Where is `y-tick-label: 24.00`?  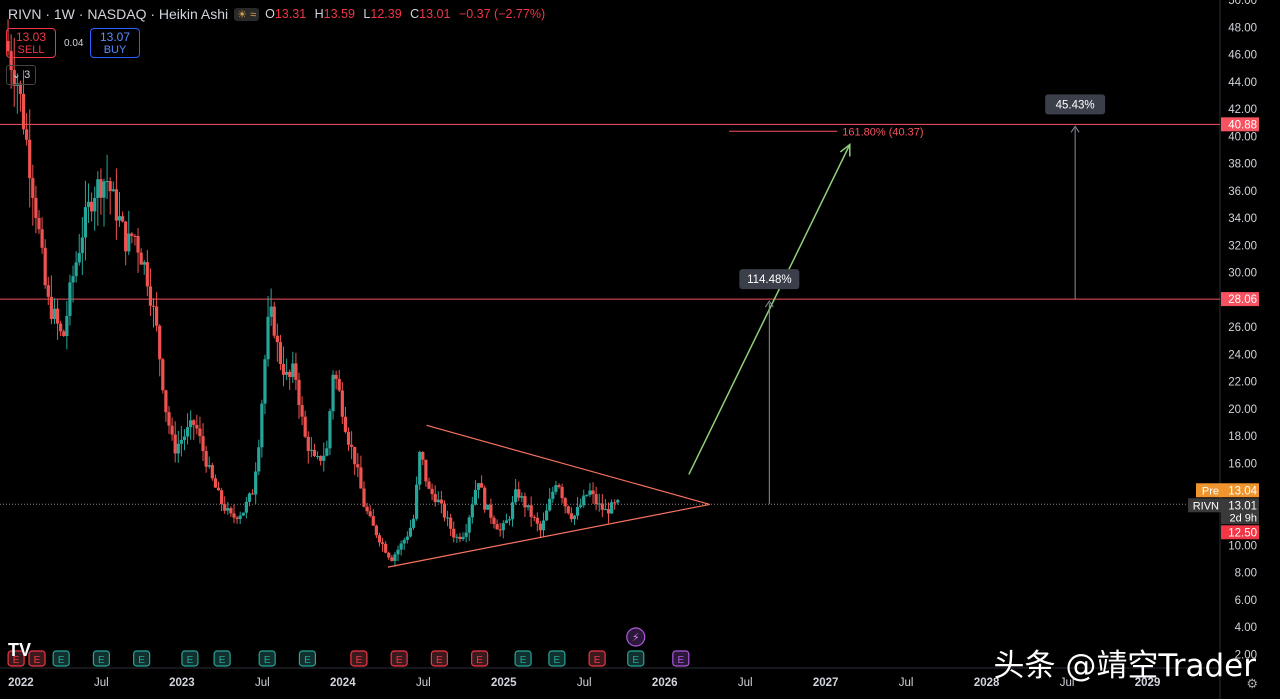 y-tick-label: 24.00 is located at coordinates (1242, 355).